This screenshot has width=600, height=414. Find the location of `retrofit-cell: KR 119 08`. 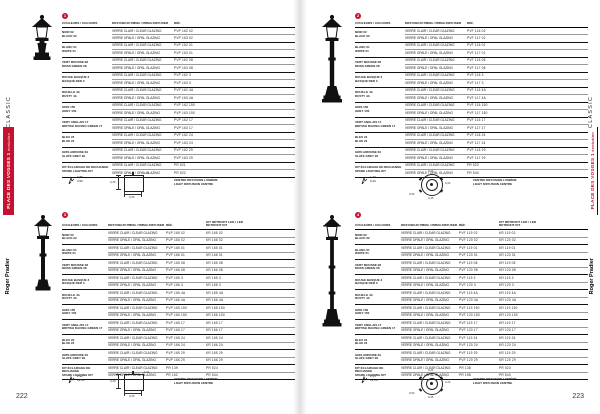

retrofit-cell: KR 119 08 is located at coordinates (522, 263).